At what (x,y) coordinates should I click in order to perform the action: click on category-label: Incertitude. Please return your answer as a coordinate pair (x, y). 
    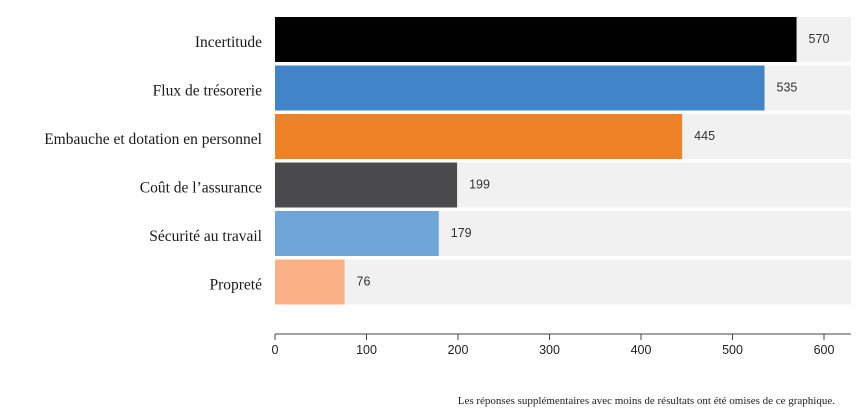
    Looking at the image, I should click on (228, 42).